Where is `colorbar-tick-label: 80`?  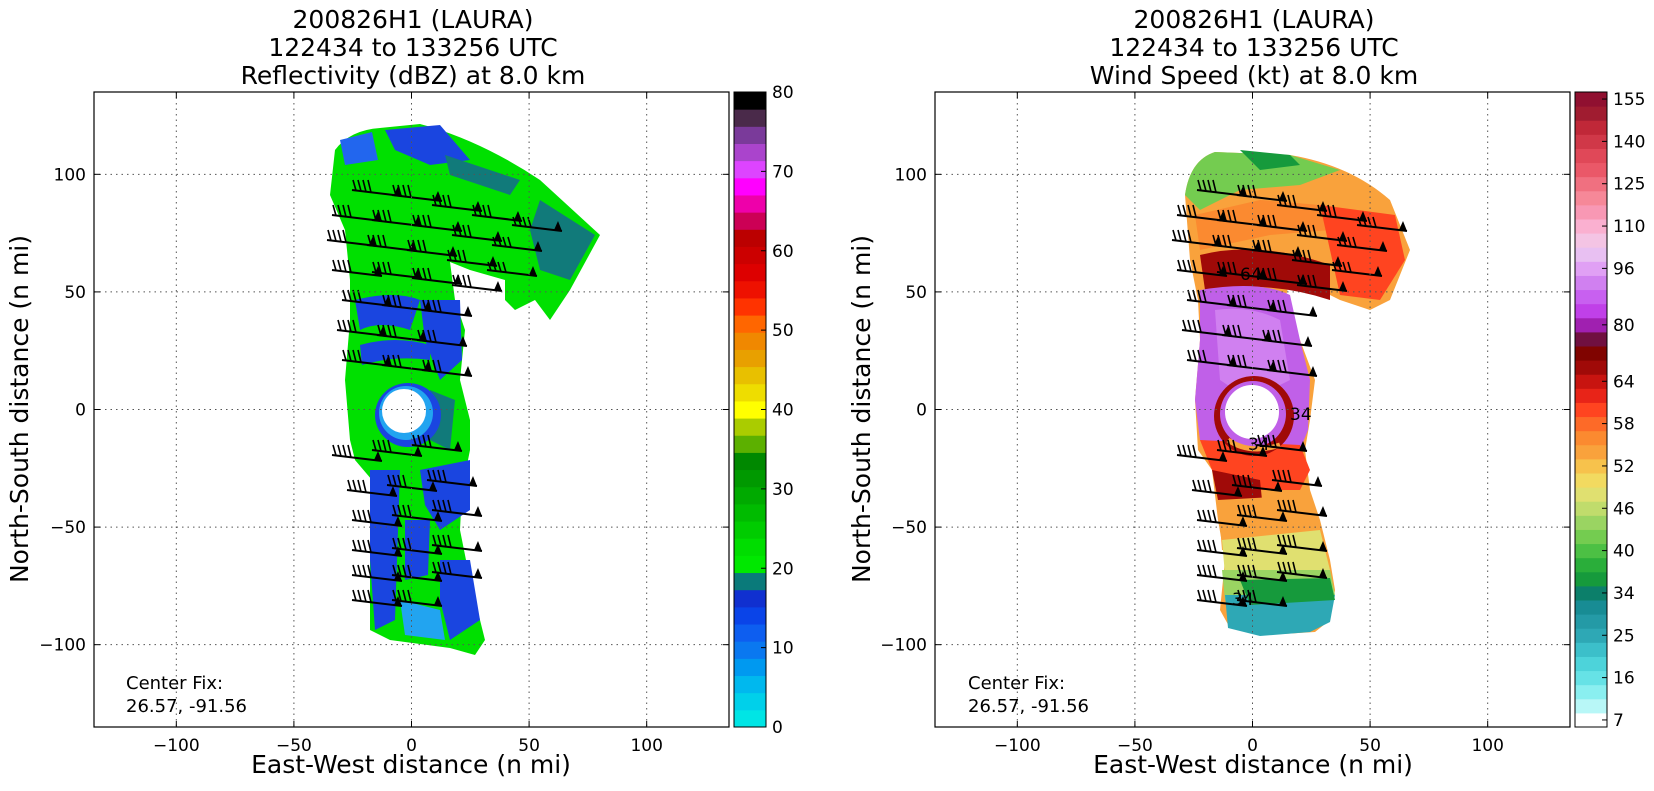
colorbar-tick-label: 80 is located at coordinates (783, 93).